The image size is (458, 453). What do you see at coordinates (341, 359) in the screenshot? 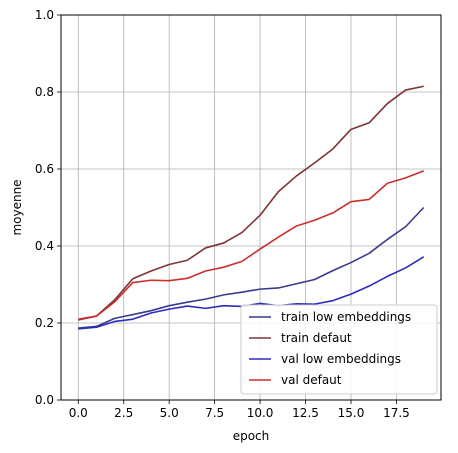
I see `legend-entry: val low embeddings` at bounding box center [341, 359].